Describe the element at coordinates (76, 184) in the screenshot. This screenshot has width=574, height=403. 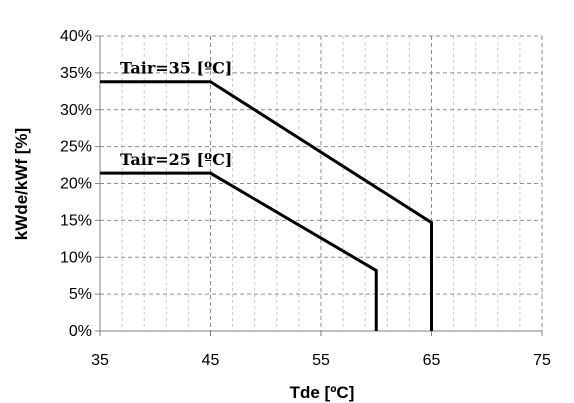
I see `y-tick-label: 20%` at that location.